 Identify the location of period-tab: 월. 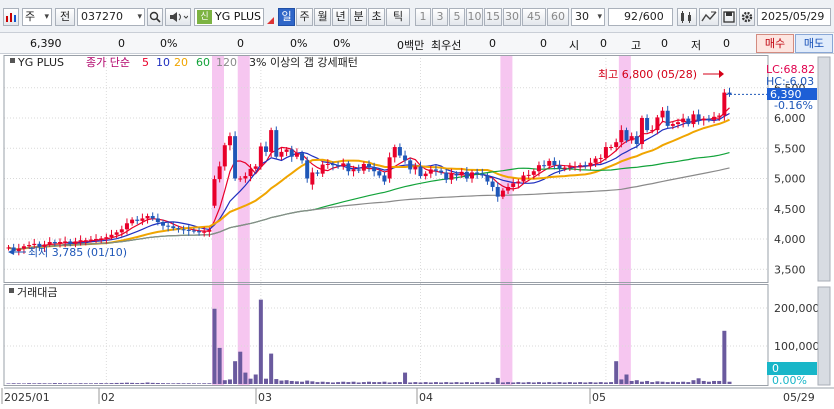
(322, 17).